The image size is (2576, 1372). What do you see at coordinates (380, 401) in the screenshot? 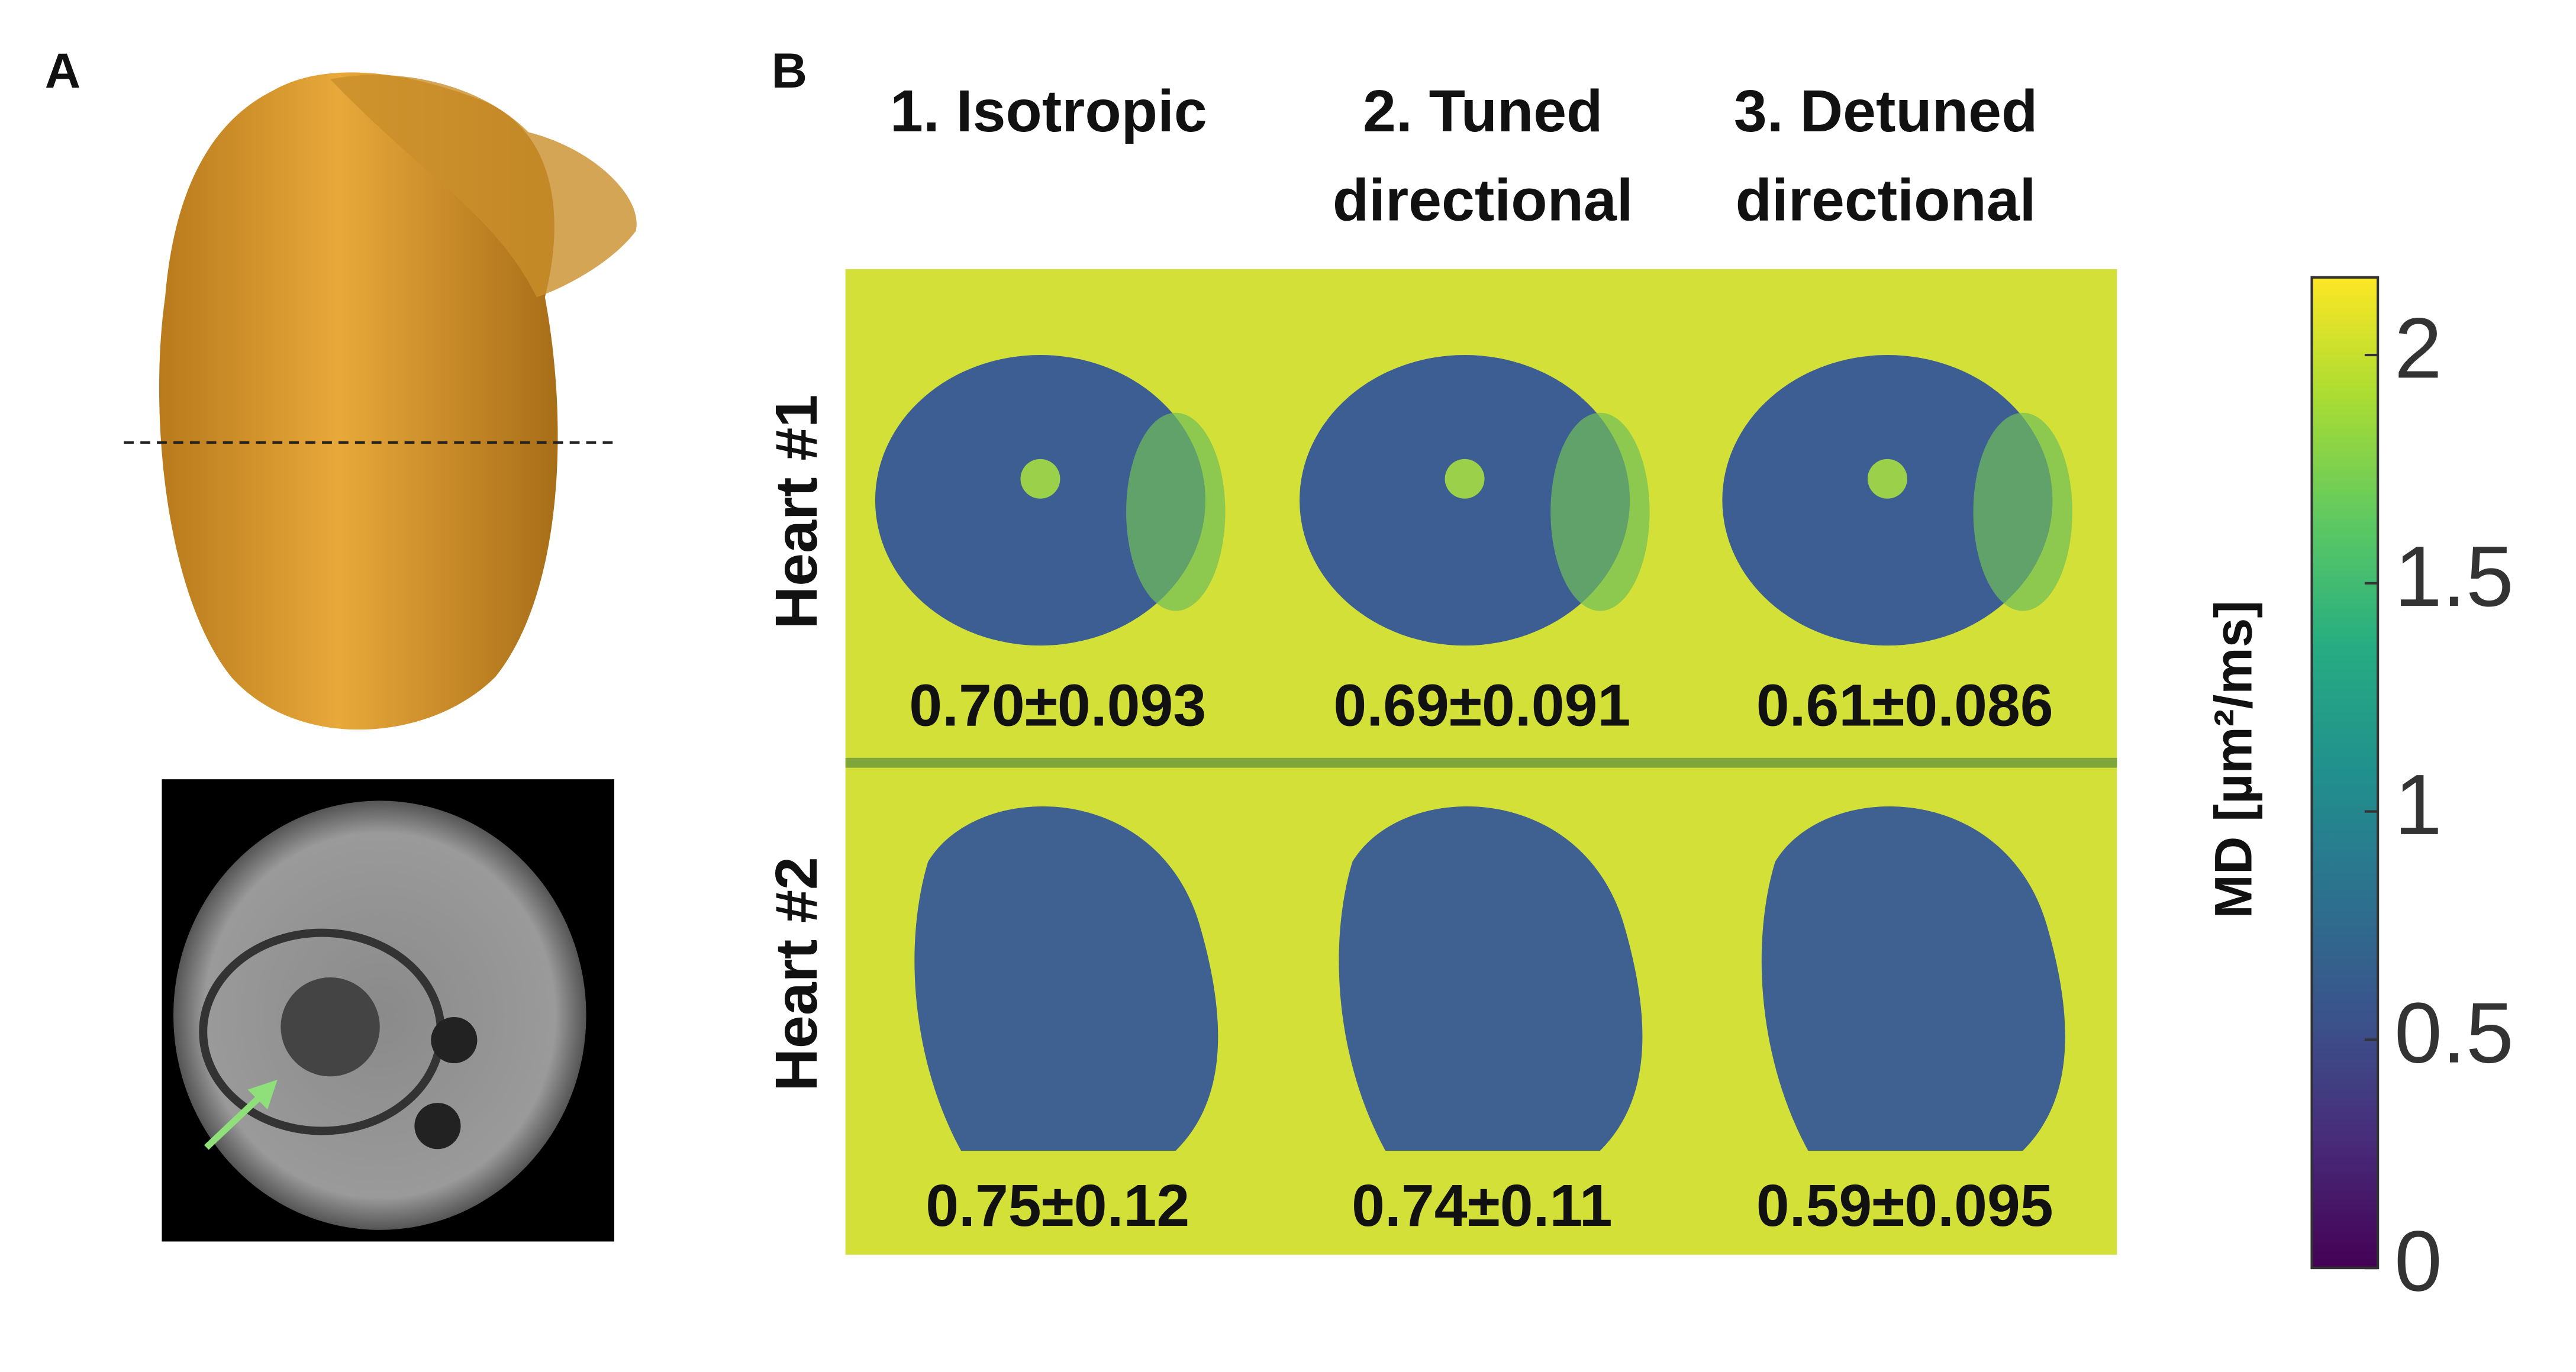
I see `heart-render` at bounding box center [380, 401].